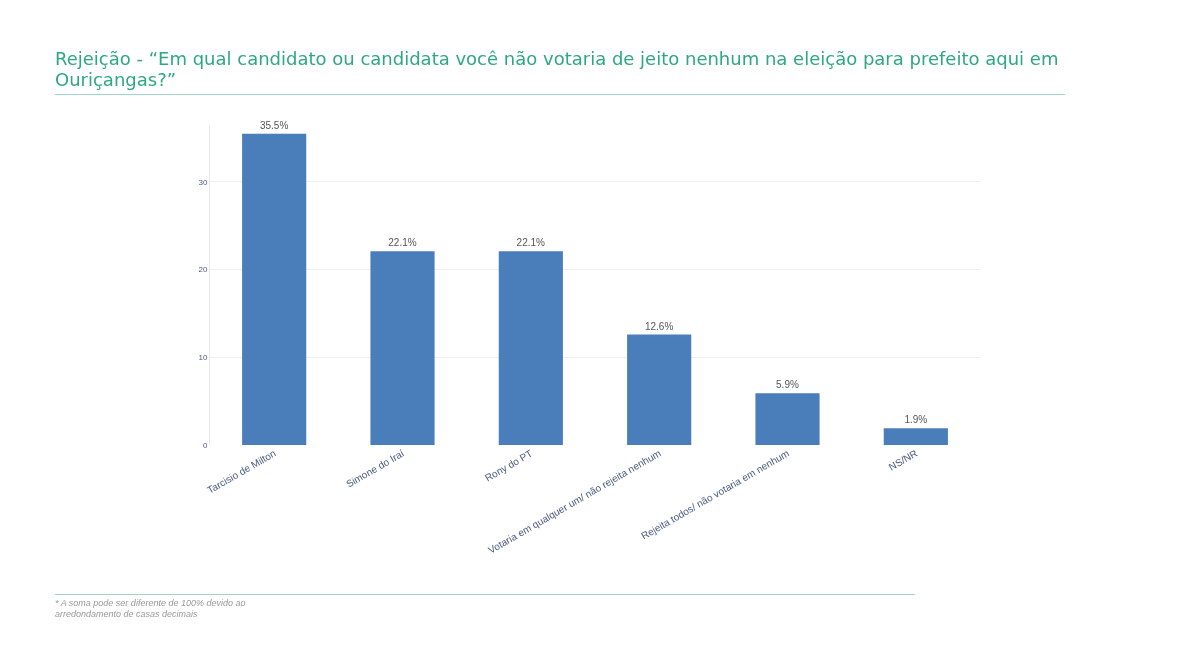 This screenshot has height=668, width=1179. Describe the element at coordinates (203, 270) in the screenshot. I see `y-tick-label: 20` at that location.